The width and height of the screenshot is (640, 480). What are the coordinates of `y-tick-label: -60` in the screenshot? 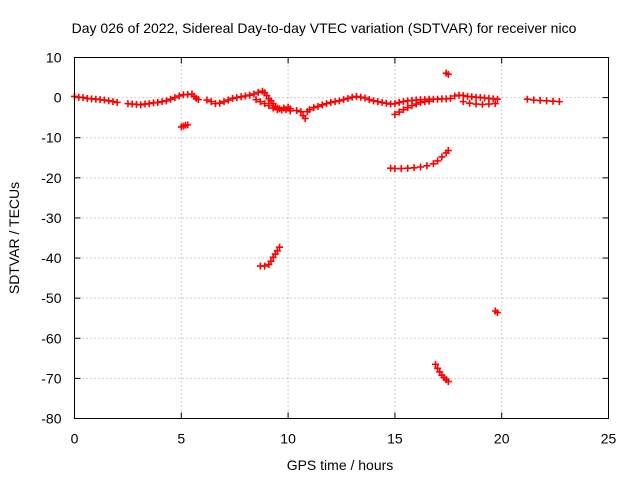 It's located at (51, 338).